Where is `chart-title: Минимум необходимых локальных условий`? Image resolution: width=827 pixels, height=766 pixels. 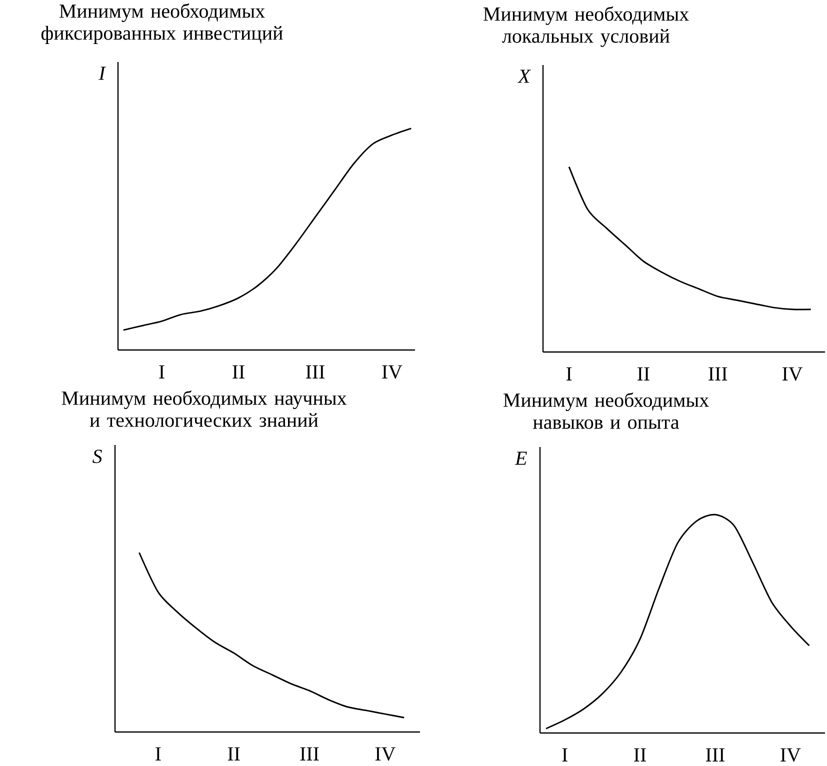
chart-title: Минимум необходимых локальных условий is located at coordinates (586, 26).